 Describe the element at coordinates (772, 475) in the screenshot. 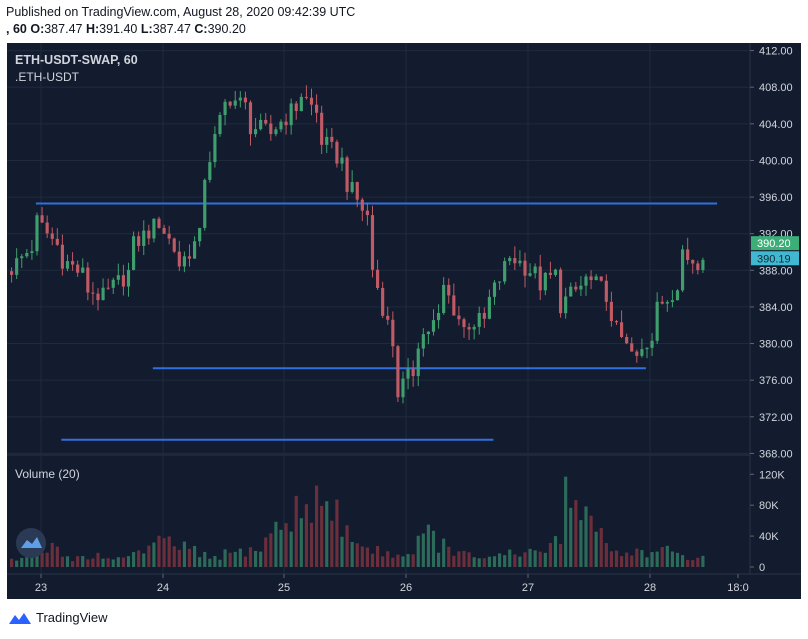

I see `volume-tick-label: 120K` at that location.